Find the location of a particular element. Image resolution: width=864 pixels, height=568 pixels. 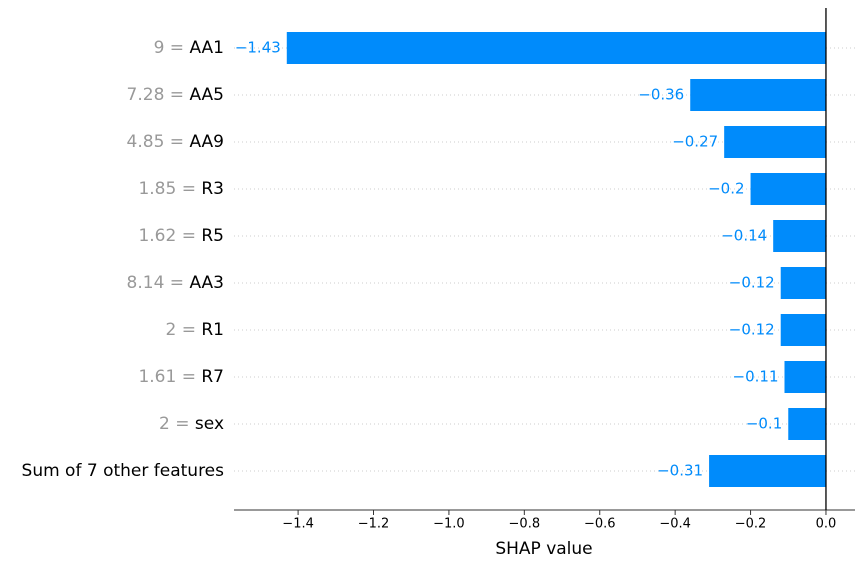

x-axis-label: SHAP value is located at coordinates (543, 549).